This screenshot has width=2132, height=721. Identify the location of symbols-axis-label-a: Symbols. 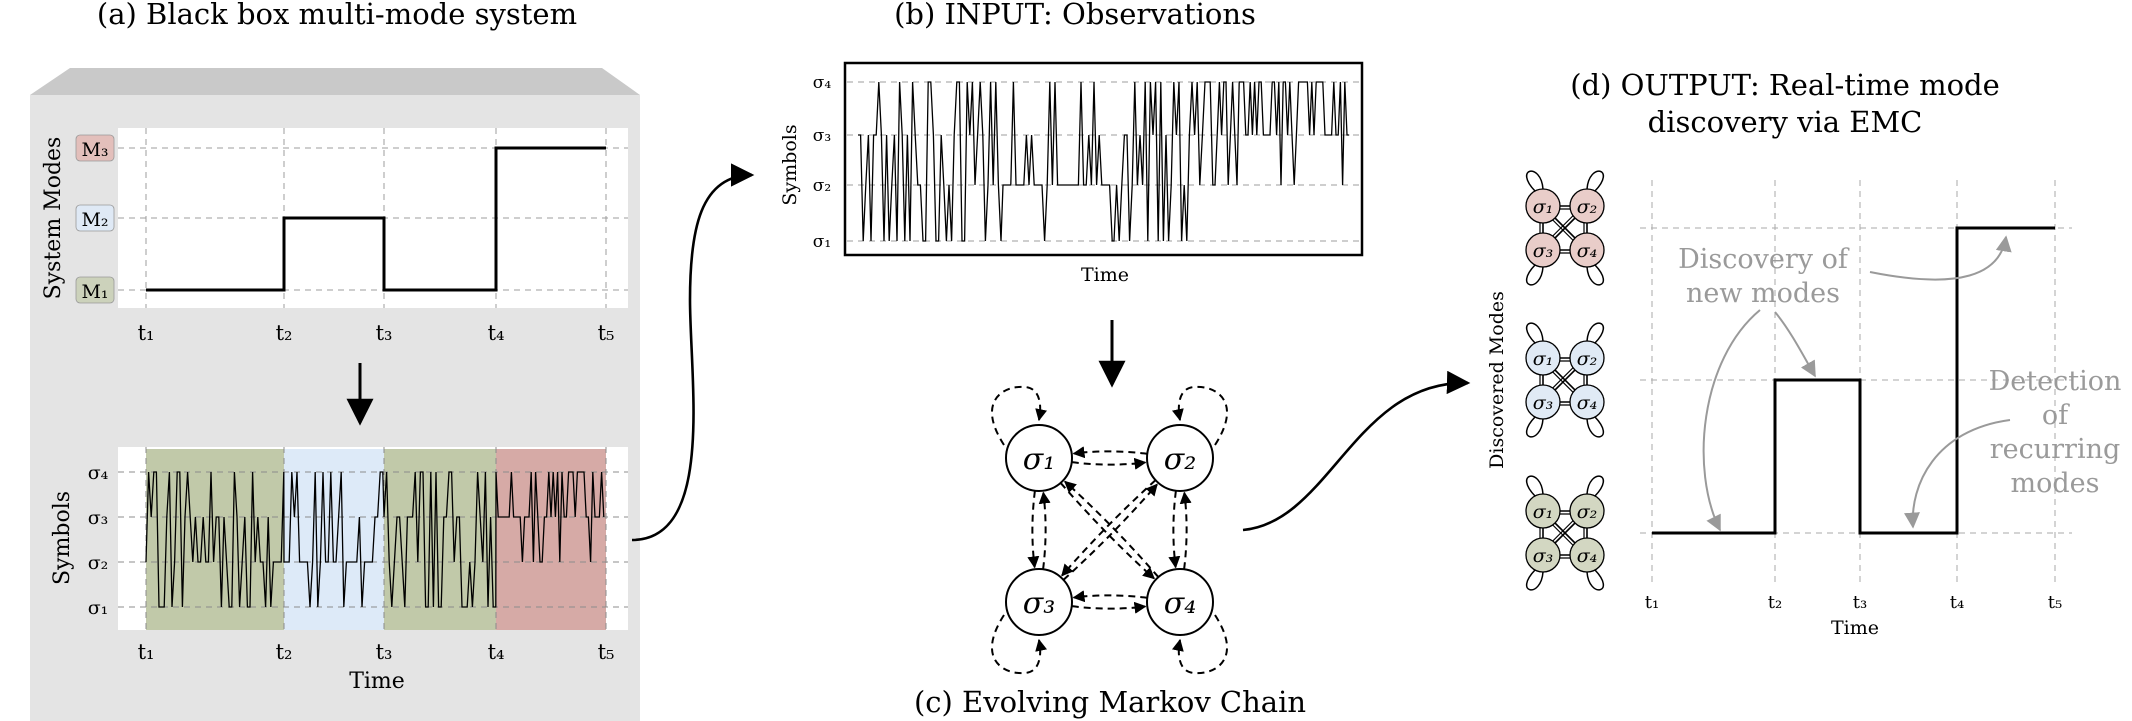
(62, 538).